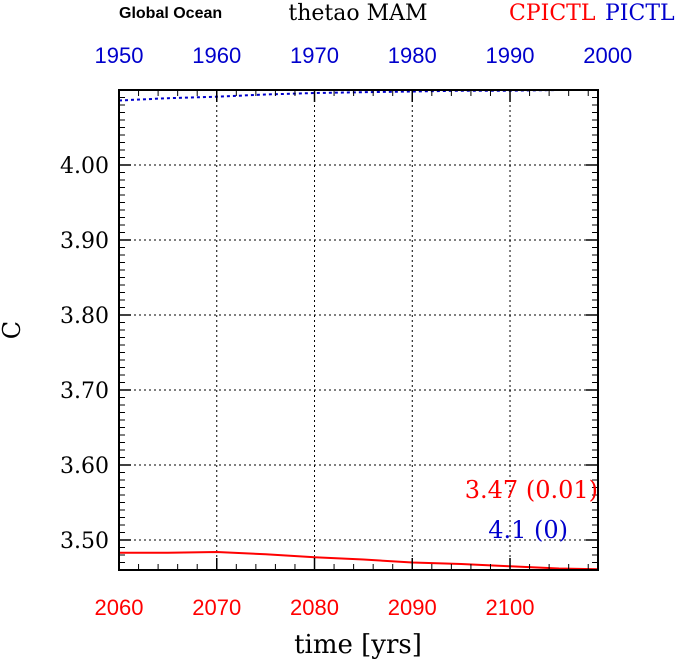 The height and width of the screenshot is (660, 686). Describe the element at coordinates (170, 13) in the screenshot. I see `region-label: Global Ocean` at that location.